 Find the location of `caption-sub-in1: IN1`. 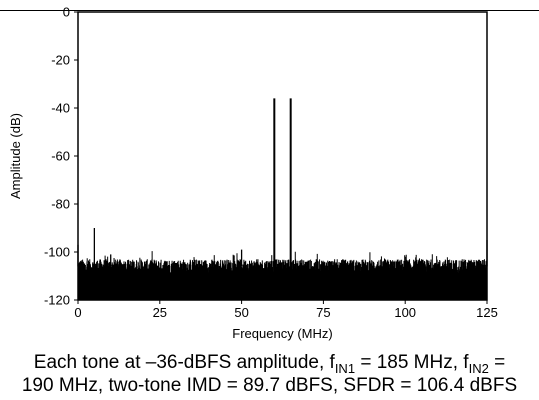

caption-sub-in1: IN1 is located at coordinates (345, 368).